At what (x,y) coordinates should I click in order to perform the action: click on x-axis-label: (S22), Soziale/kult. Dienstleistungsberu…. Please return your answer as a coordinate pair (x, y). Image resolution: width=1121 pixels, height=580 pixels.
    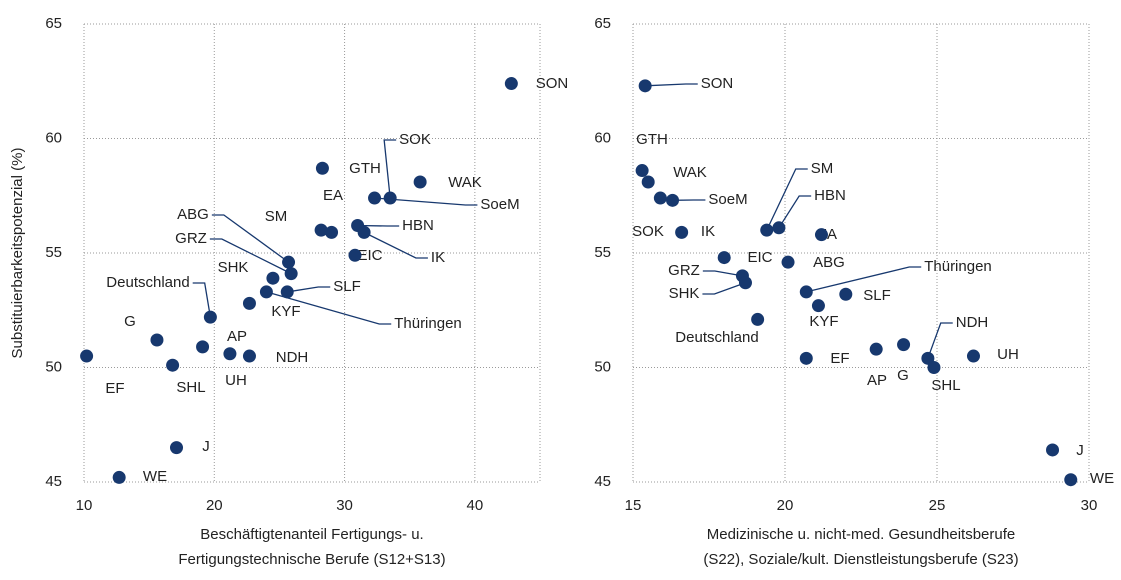
    Looking at the image, I should click on (860, 559).